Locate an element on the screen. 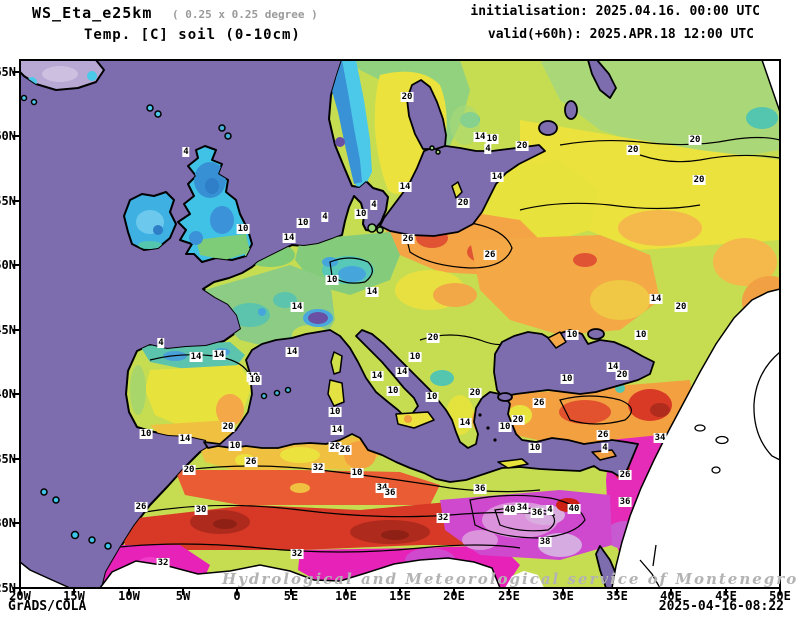 This screenshot has width=800, height=618. model-name: WS_Eta_e25km is located at coordinates (92, 13).